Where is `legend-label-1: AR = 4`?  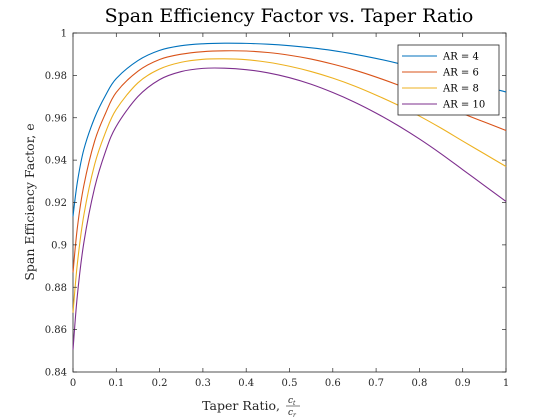
legend-label-1: AR = 4 is located at coordinates (460, 57).